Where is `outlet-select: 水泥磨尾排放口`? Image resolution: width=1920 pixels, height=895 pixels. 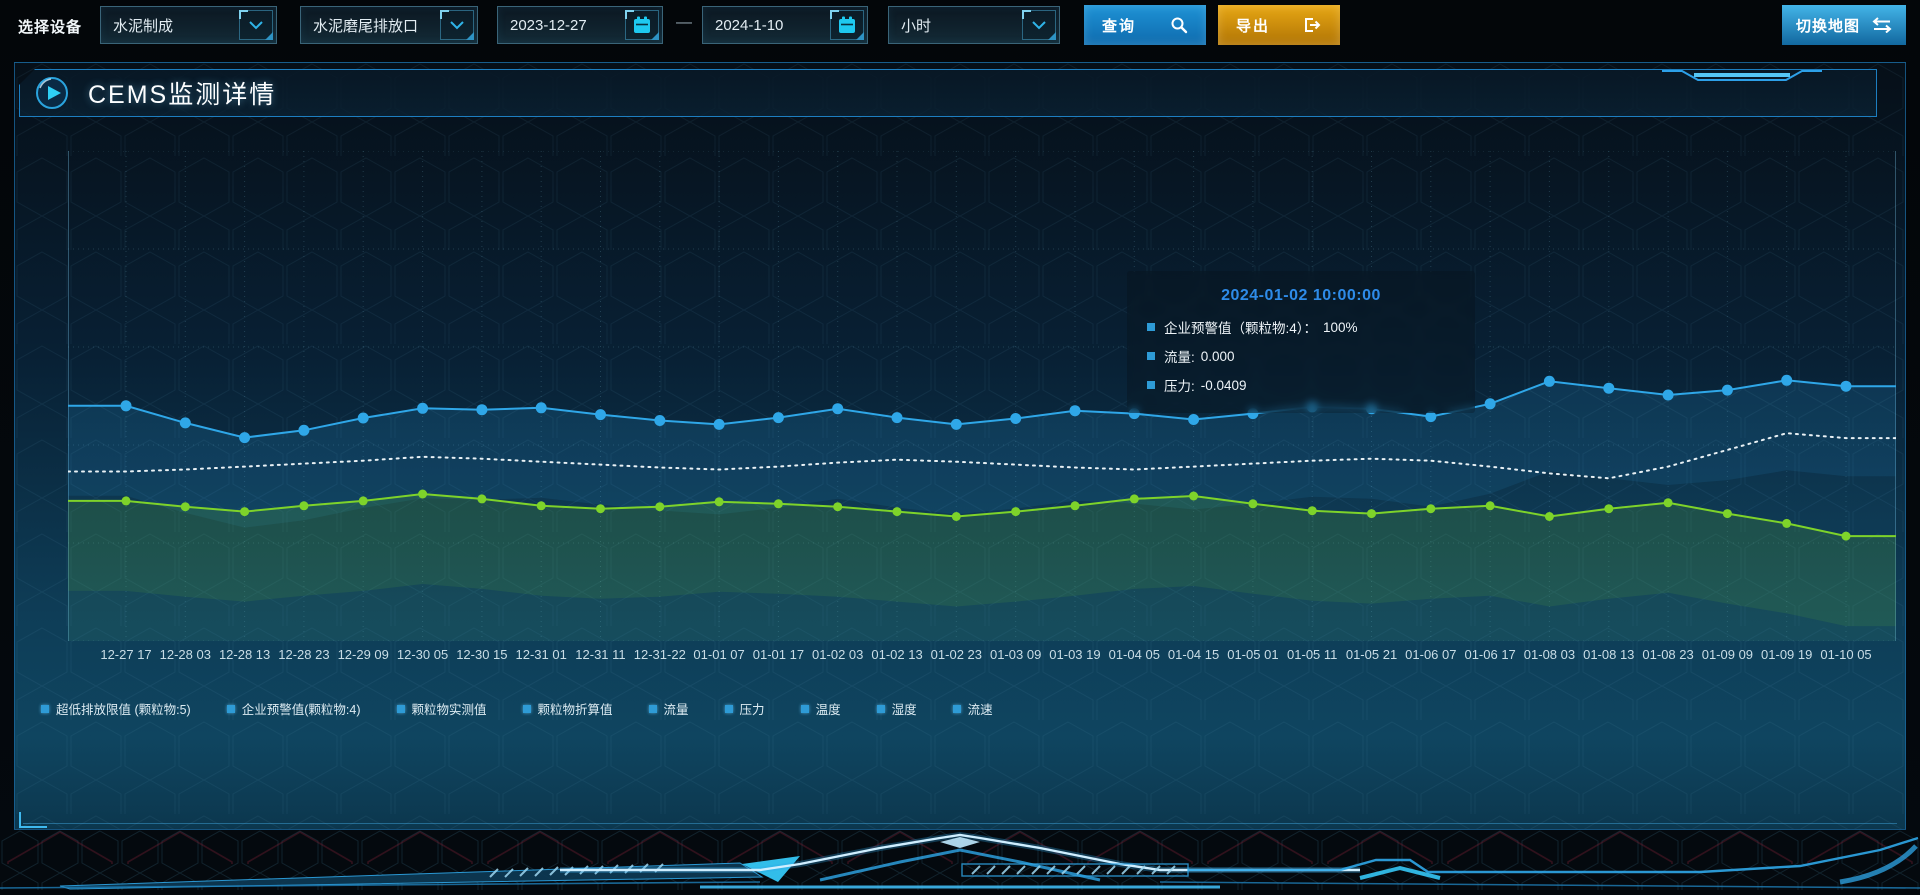 outlet-select: 水泥磨尾排放口 is located at coordinates (389, 25).